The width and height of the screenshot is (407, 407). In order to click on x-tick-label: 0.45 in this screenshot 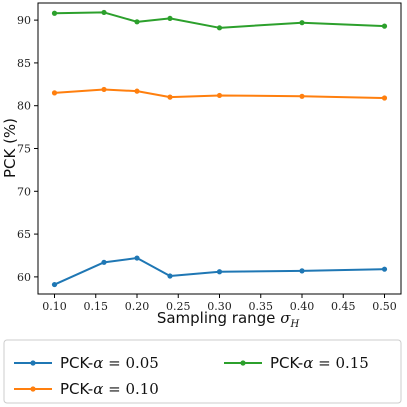, I will do `click(343, 306)`.